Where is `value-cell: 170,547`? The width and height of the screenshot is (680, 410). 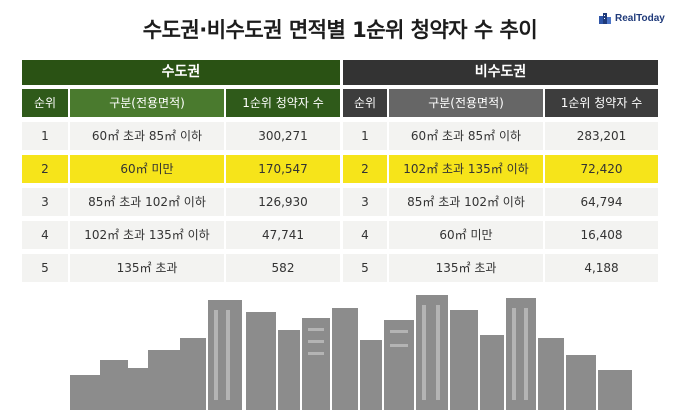 value-cell: 170,547 is located at coordinates (283, 169).